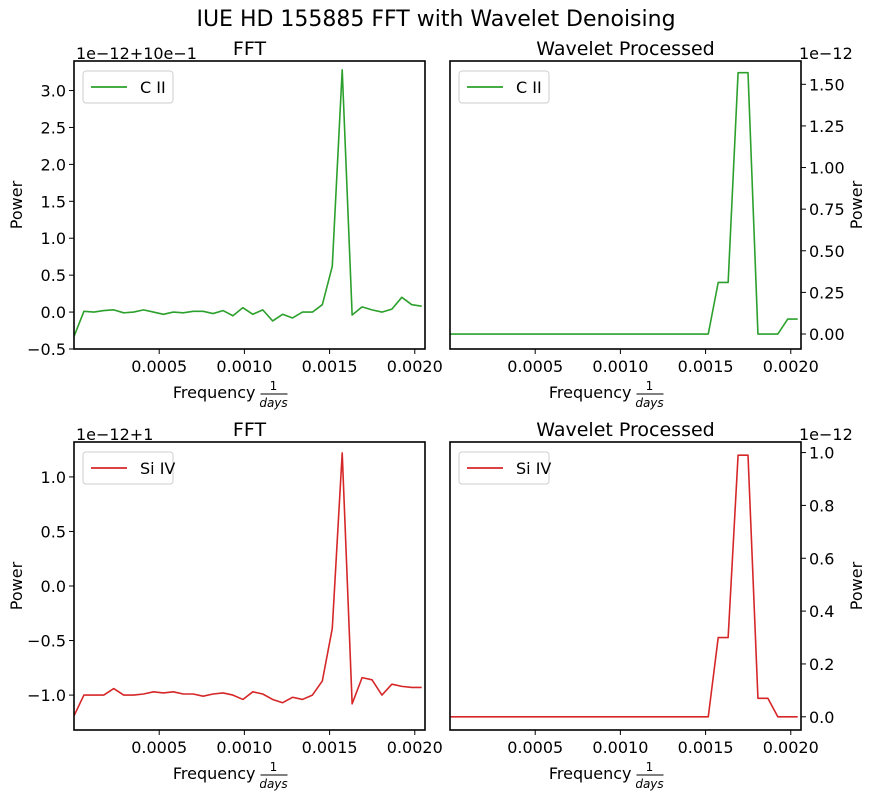 Image resolution: width=872 pixels, height=800 pixels. What do you see at coordinates (136, 53) in the screenshot?
I see `axis-offset-text: 1e−12+10e−1` at bounding box center [136, 53].